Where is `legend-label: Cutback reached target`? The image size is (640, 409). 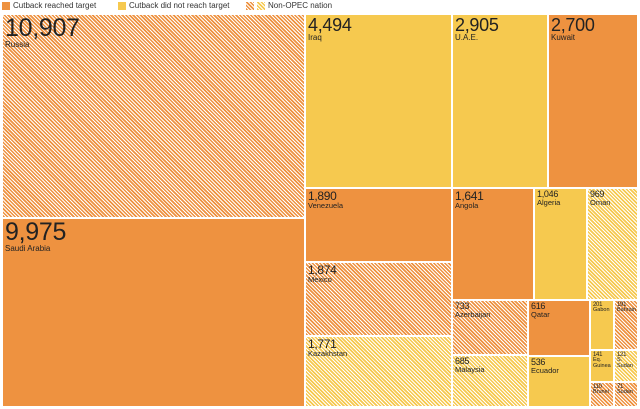
legend-label: Cutback reached target is located at coordinates (55, 5).